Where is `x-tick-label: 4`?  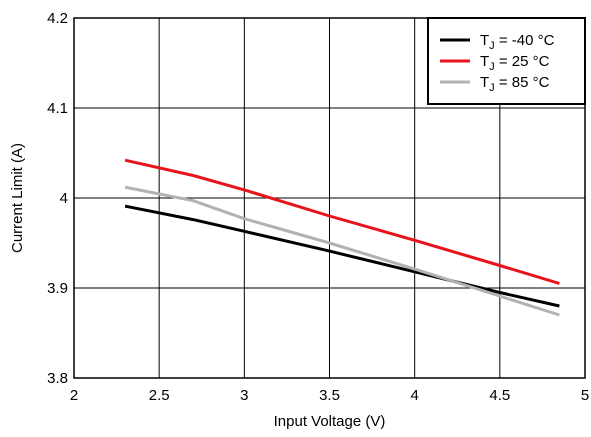
x-tick-label: 4 is located at coordinates (414, 395).